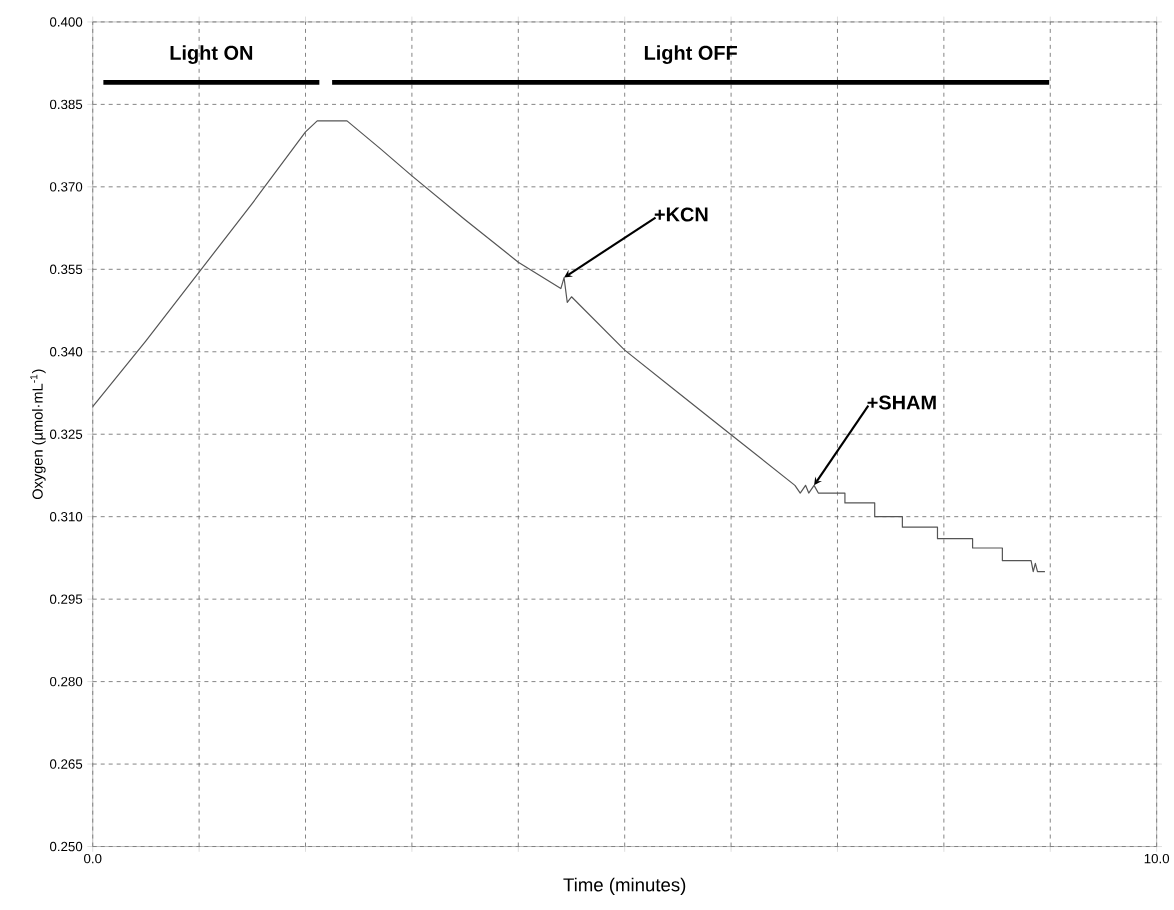 The image size is (1174, 910). I want to click on y-axis-title: Oxygen (µmol·mL$^{-1}$), so click(38, 434).